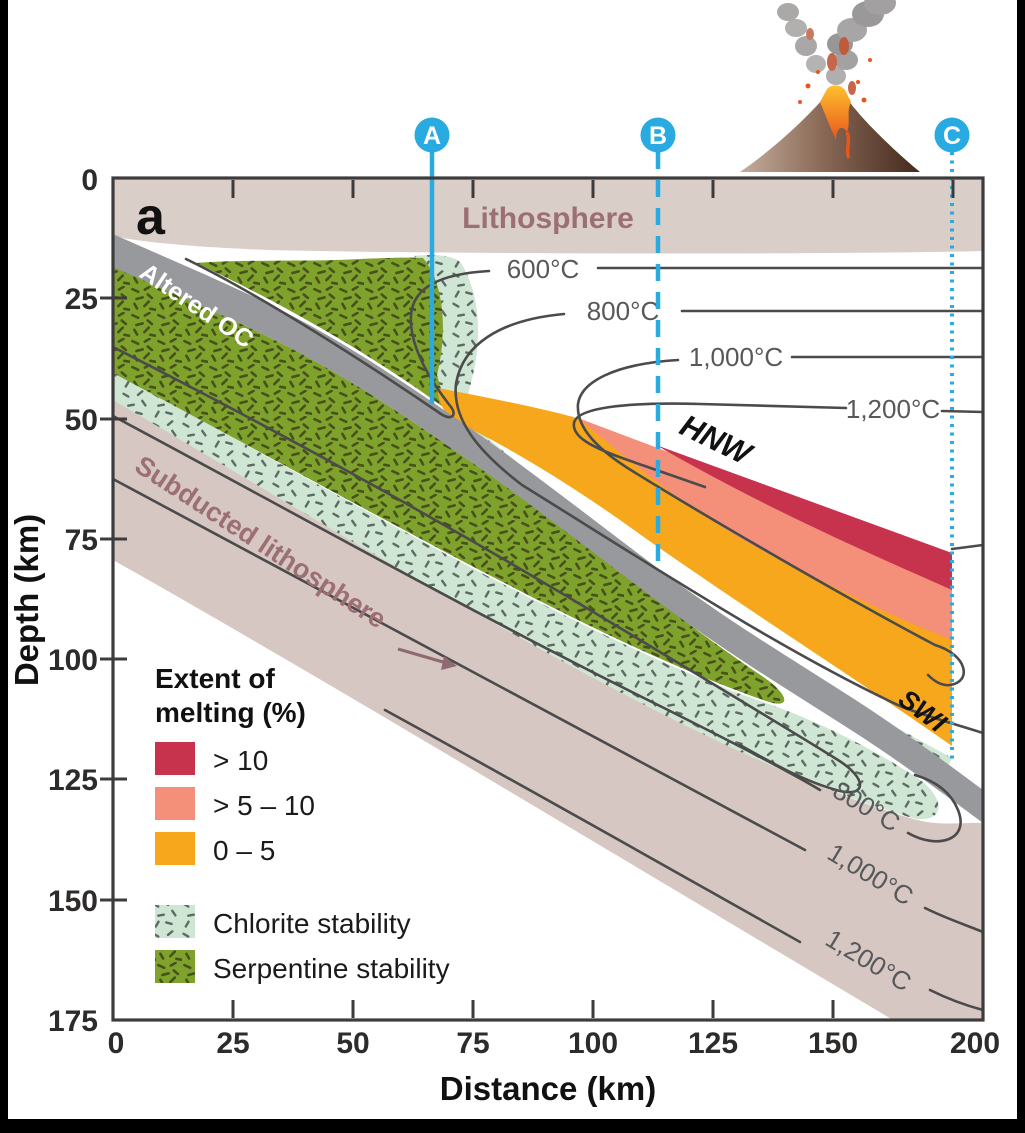  What do you see at coordinates (548, 1088) in the screenshot?
I see `x-axis-title: Distance (km)` at bounding box center [548, 1088].